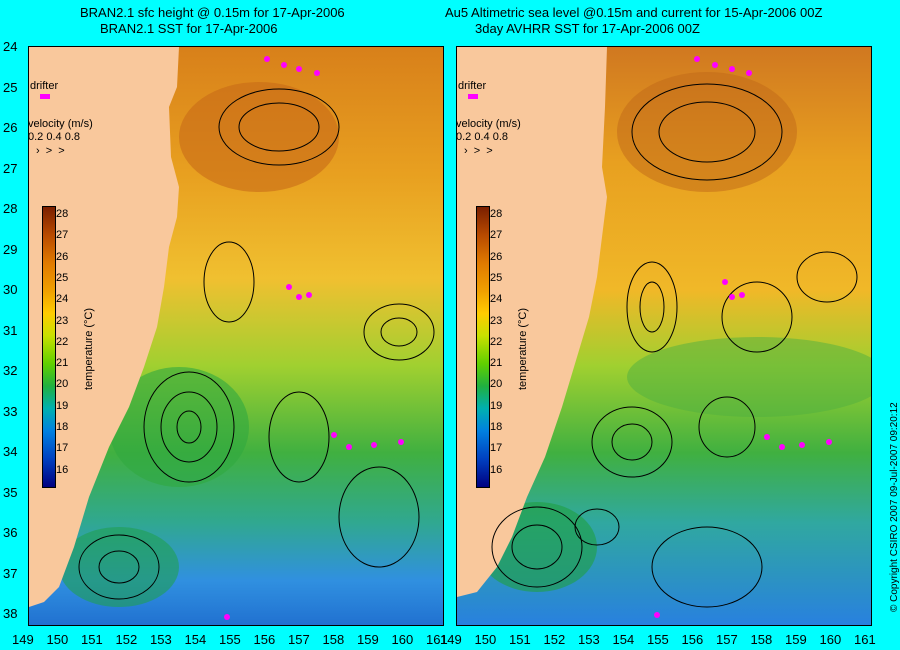 The height and width of the screenshot is (650, 900). Describe the element at coordinates (10, 289) in the screenshot. I see `y-tick-label: 30` at that location.